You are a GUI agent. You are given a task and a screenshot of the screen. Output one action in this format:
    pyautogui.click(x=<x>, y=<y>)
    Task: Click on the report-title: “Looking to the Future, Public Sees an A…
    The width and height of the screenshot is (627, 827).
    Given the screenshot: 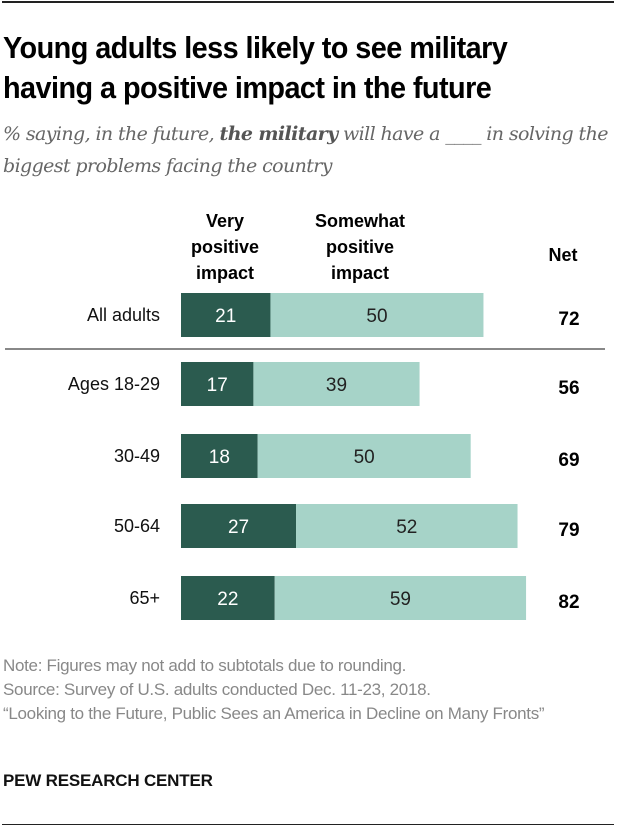 What is the action you would take?
    pyautogui.click(x=274, y=713)
    